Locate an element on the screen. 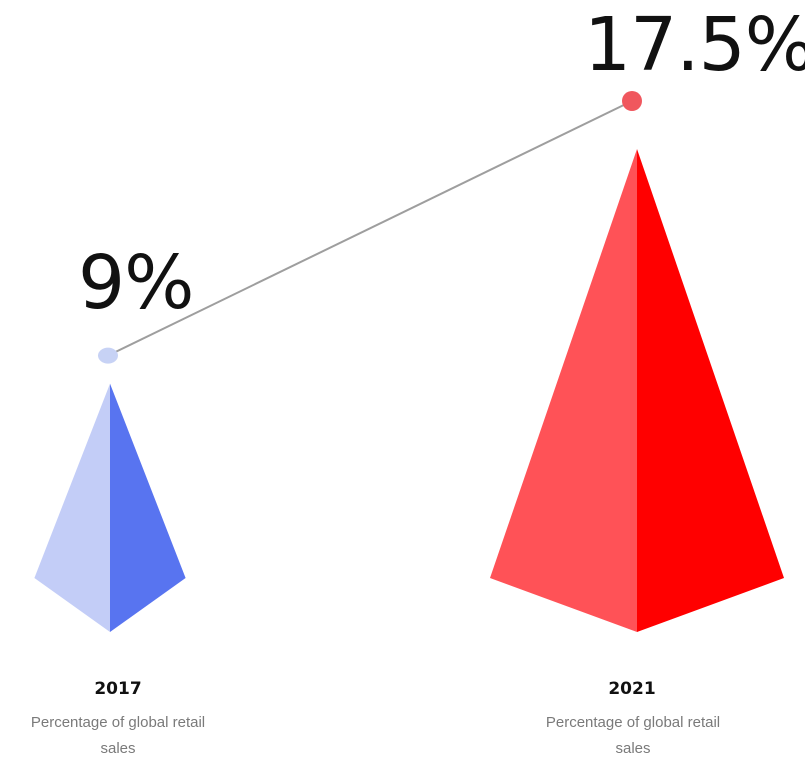 Image resolution: width=805 pixels, height=758 pixels. description-2021-line2: sales is located at coordinates (632, 748).